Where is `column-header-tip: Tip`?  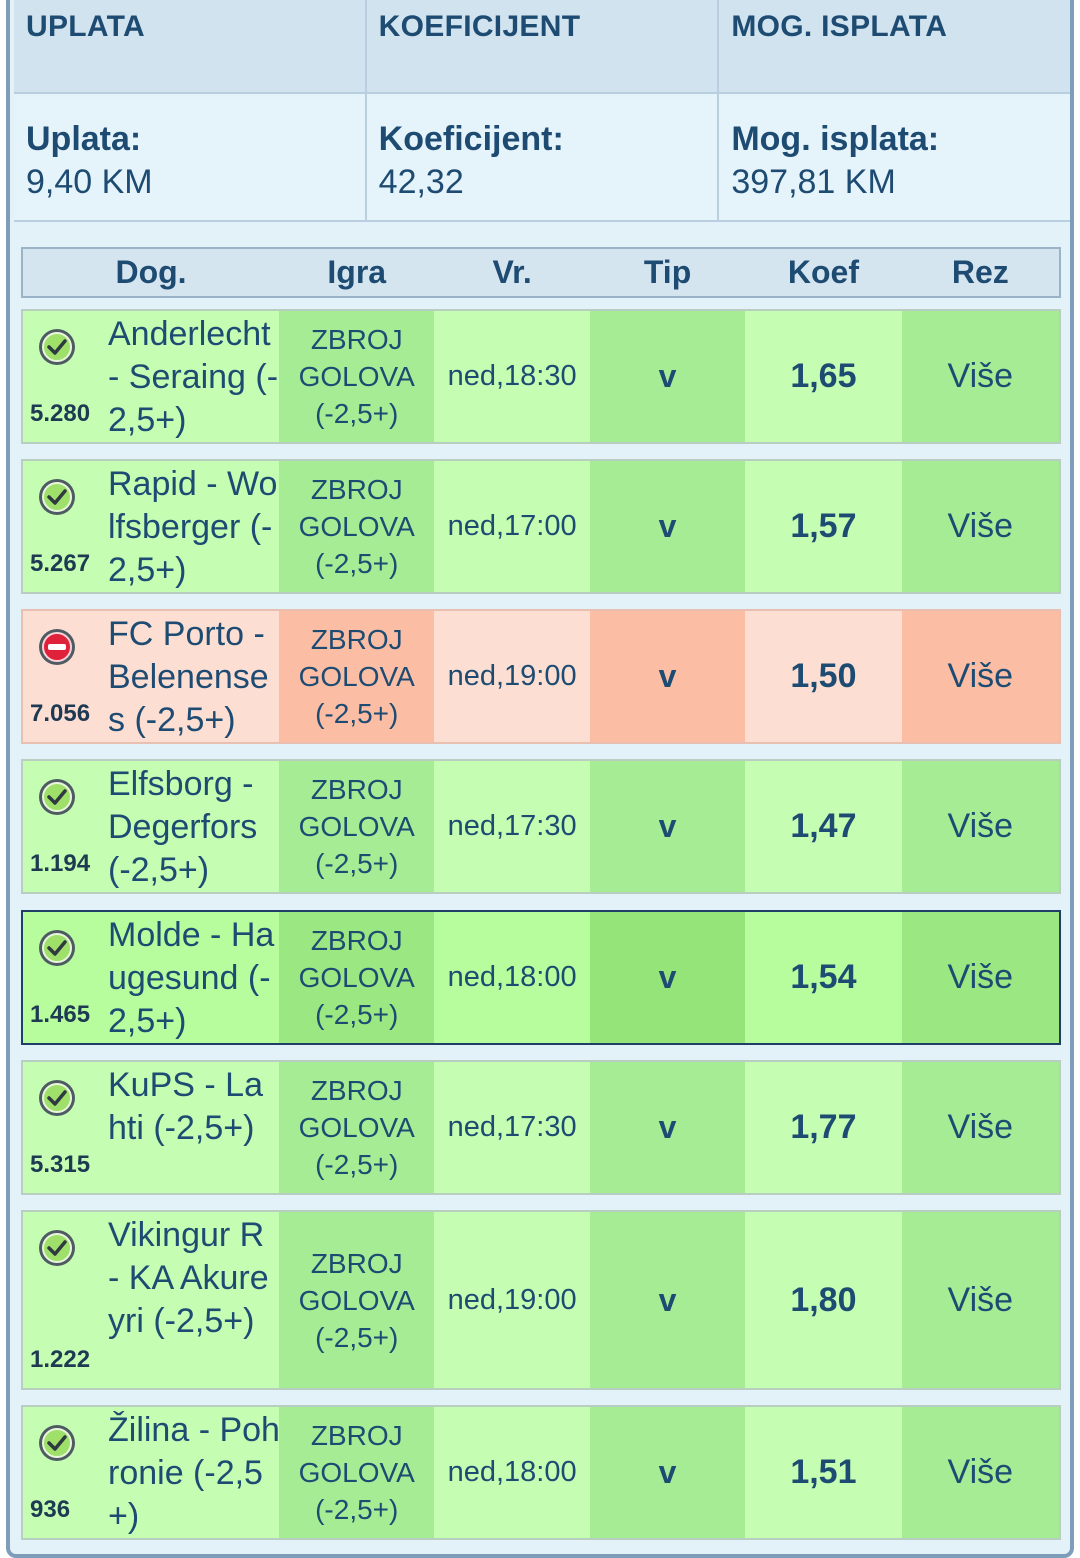 column-header-tip: Tip is located at coordinates (667, 272).